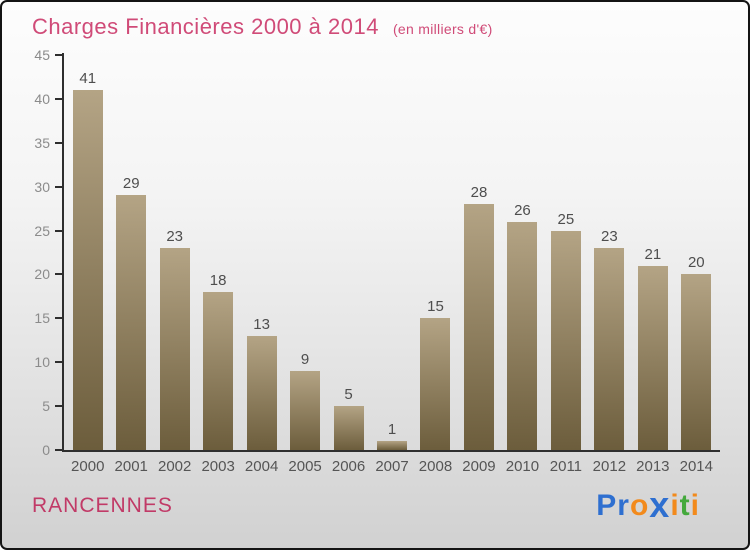  I want to click on x-tick-label: 2011, so click(566, 466).